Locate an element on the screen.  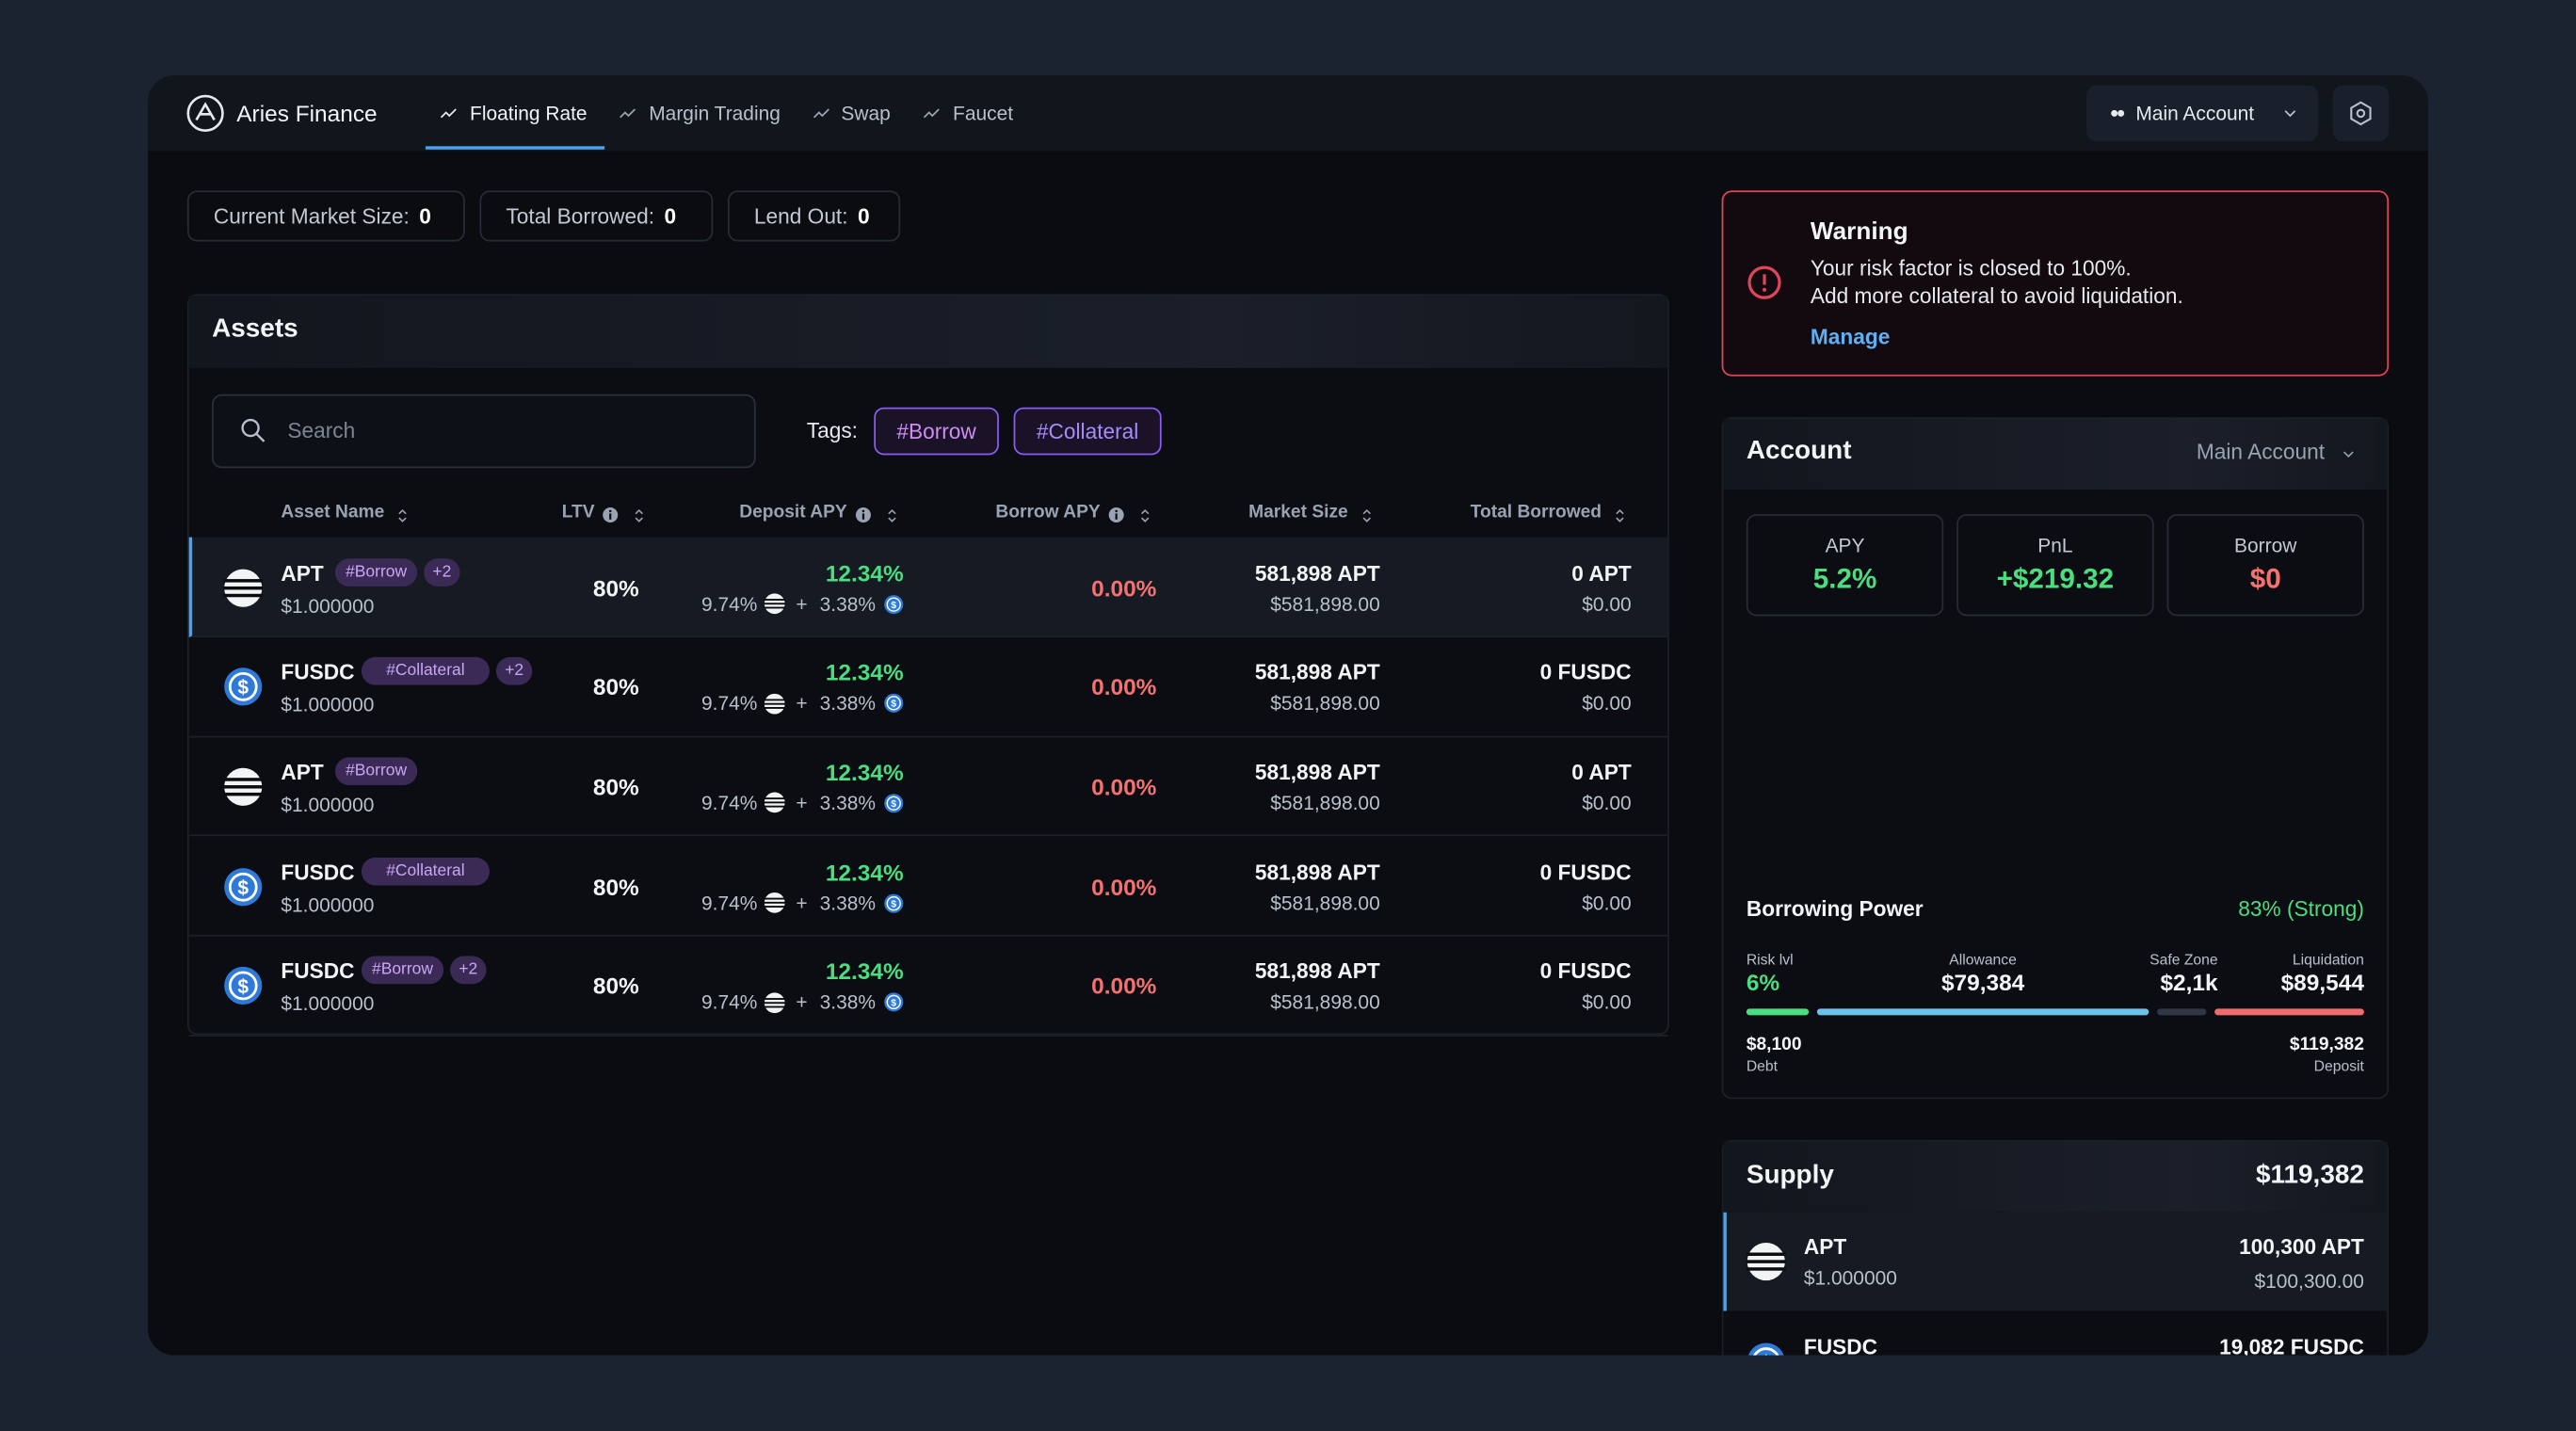
column-header: Market Size is located at coordinates (1298, 512).